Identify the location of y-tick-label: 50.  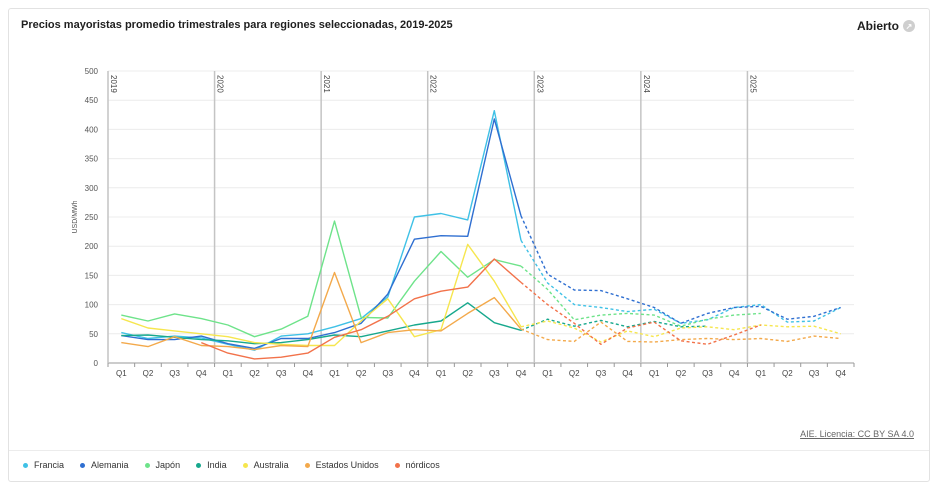
(93, 334).